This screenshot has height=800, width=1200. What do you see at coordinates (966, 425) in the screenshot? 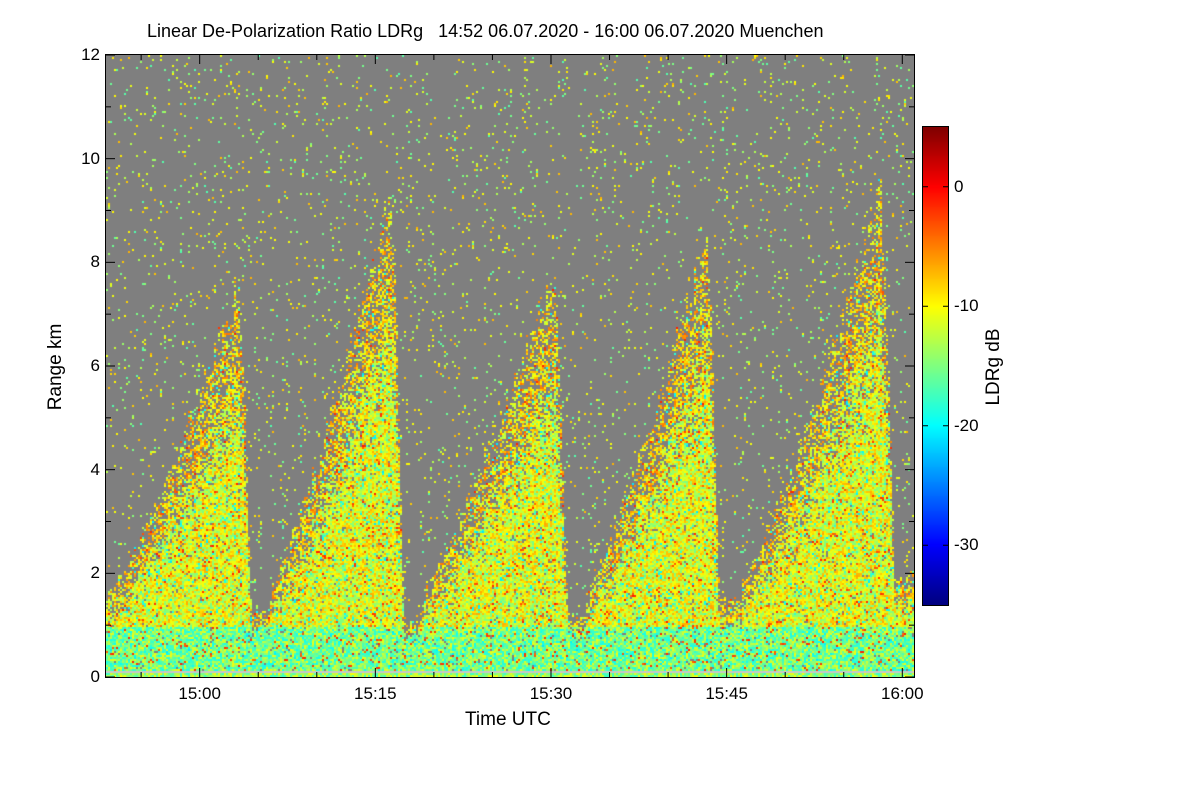
I see `colorbar-tick-label: -20` at bounding box center [966, 425].